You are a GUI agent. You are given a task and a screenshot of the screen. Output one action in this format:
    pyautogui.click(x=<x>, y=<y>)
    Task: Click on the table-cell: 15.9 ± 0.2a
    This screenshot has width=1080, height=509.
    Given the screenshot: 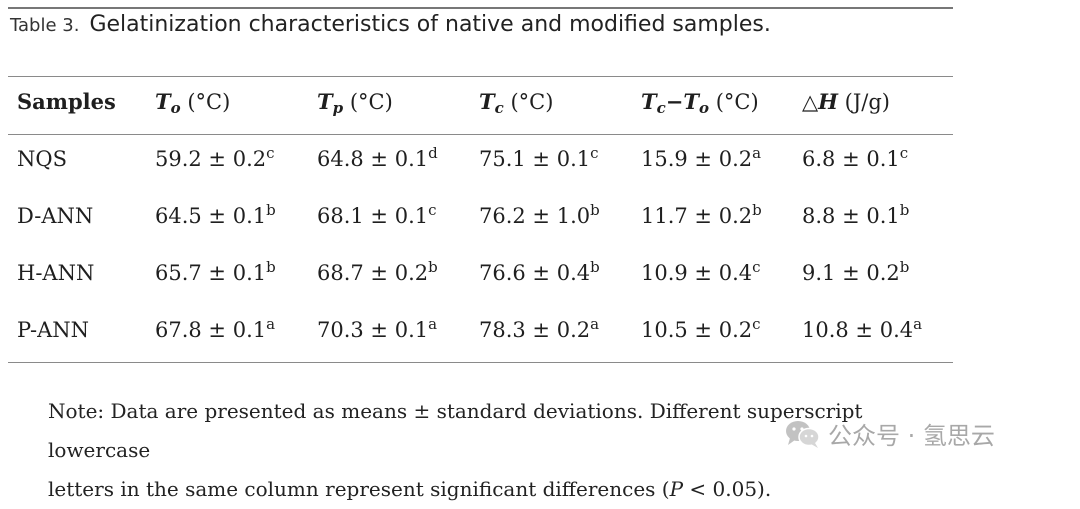 What is the action you would take?
    pyautogui.click(x=701, y=158)
    